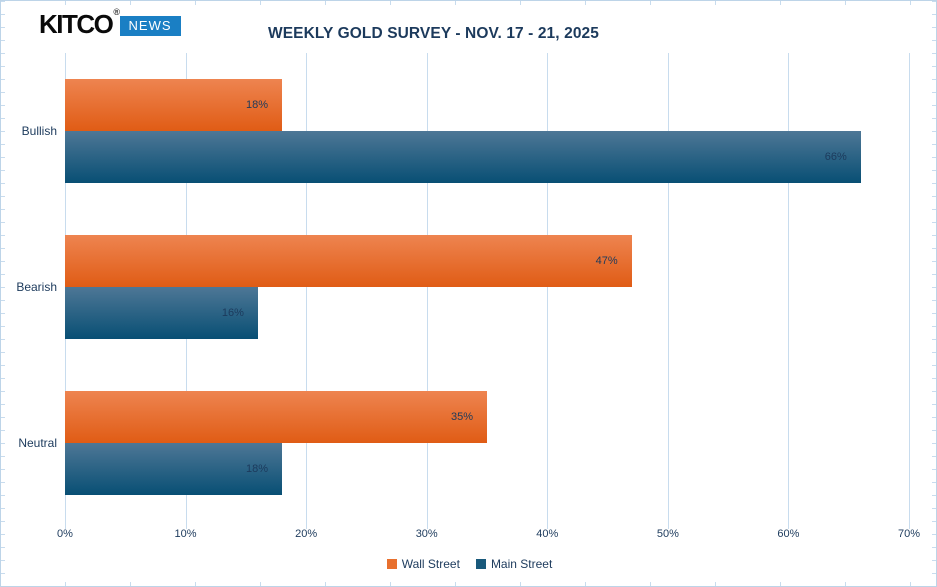 Image resolution: width=937 pixels, height=587 pixels. What do you see at coordinates (174, 469) in the screenshot?
I see `bar-main-street-neutral: 18%` at bounding box center [174, 469].